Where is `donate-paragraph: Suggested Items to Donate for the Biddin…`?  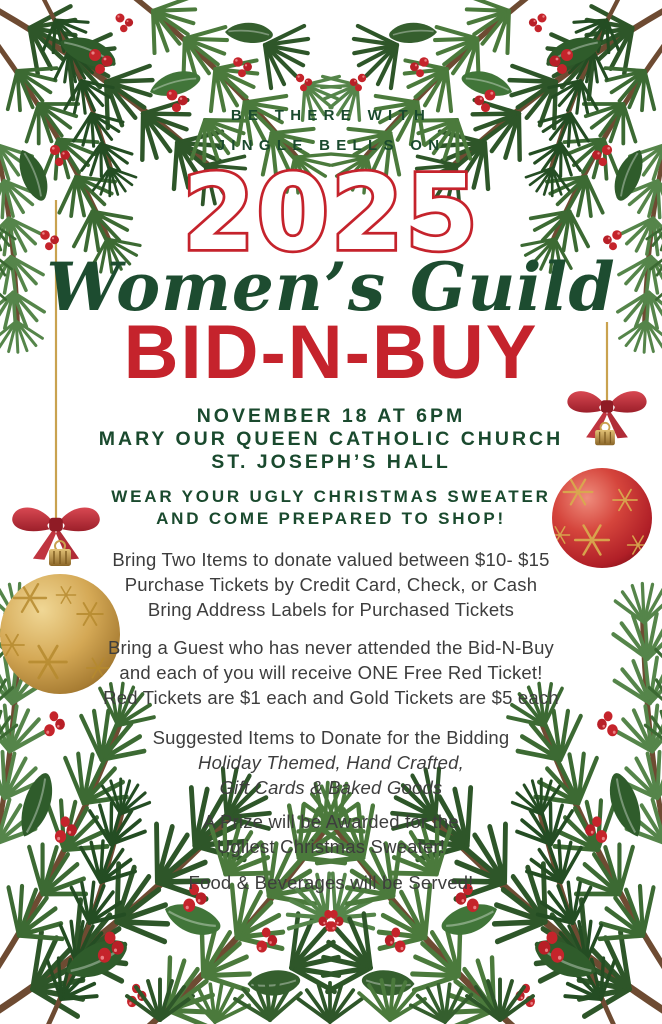 donate-paragraph: Suggested Items to Donate for the Biddin… is located at coordinates (331, 762).